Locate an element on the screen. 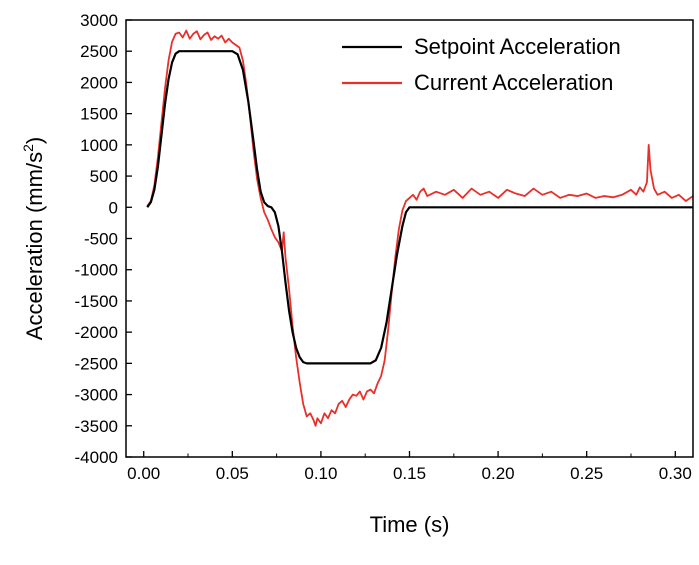  y-tick-label: 1500 is located at coordinates (99, 114).